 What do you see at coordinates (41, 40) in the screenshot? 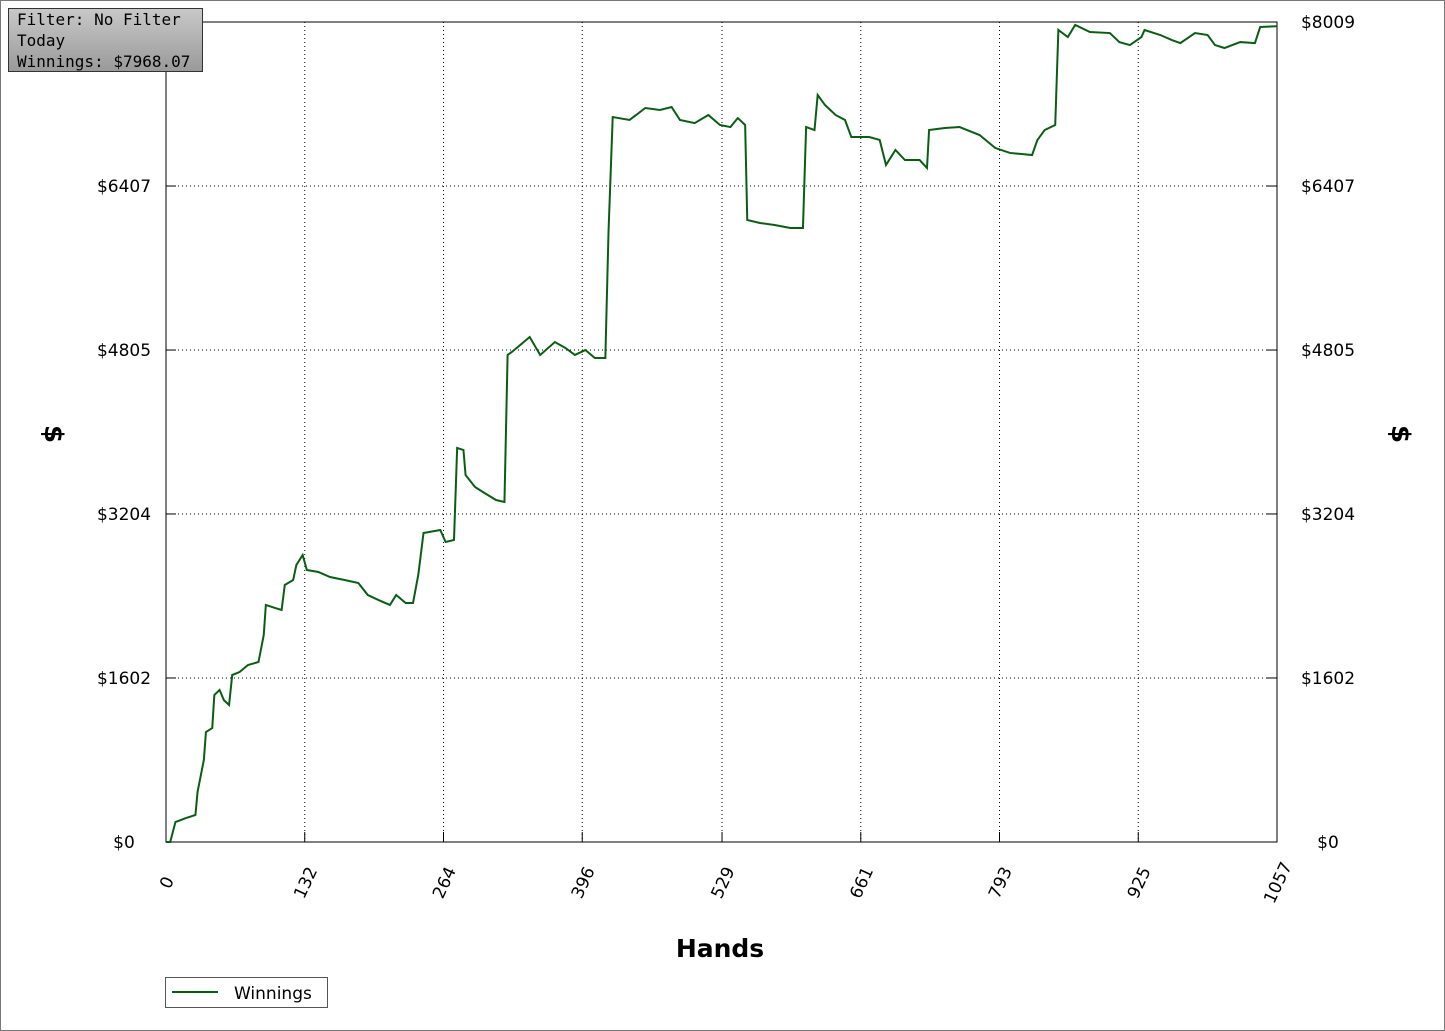
I see `info-line: Today` at bounding box center [41, 40].